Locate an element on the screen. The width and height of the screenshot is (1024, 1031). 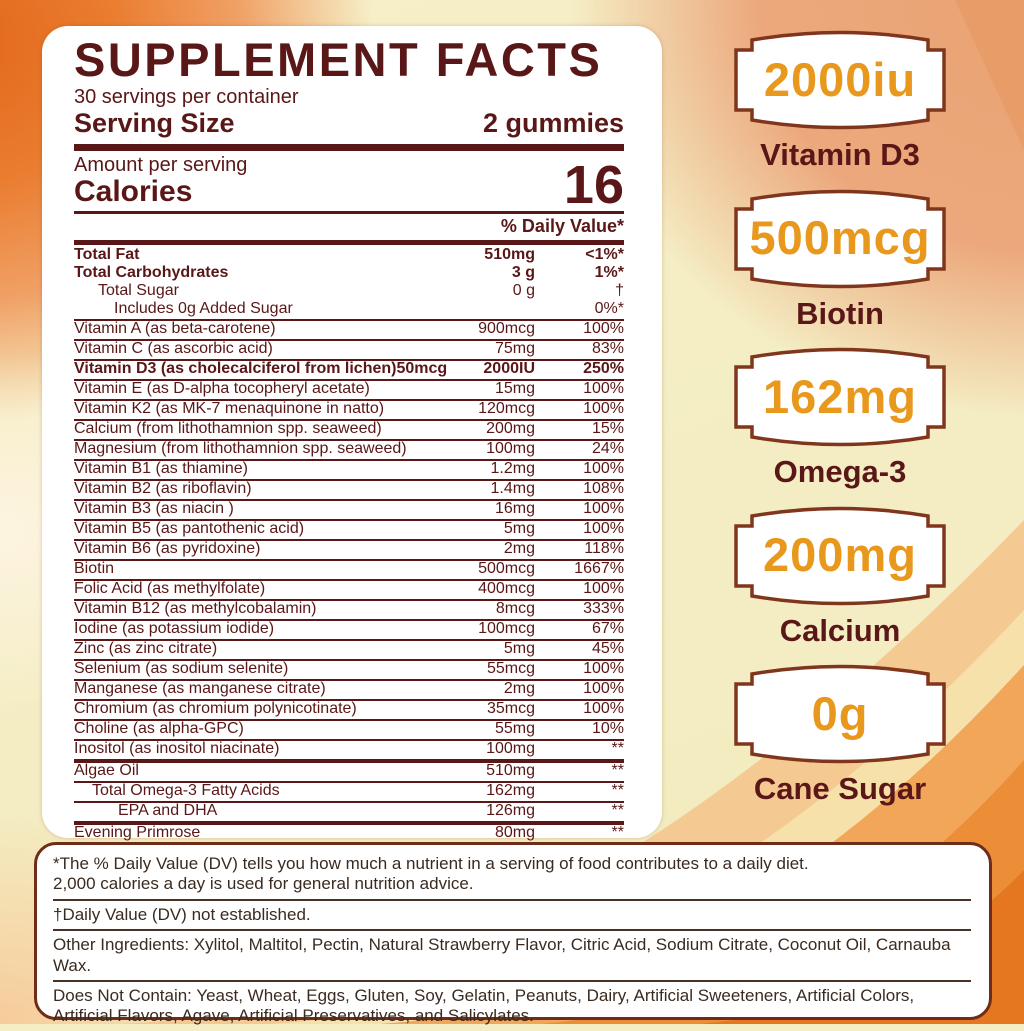
row-dv: ** is located at coordinates (617, 749).